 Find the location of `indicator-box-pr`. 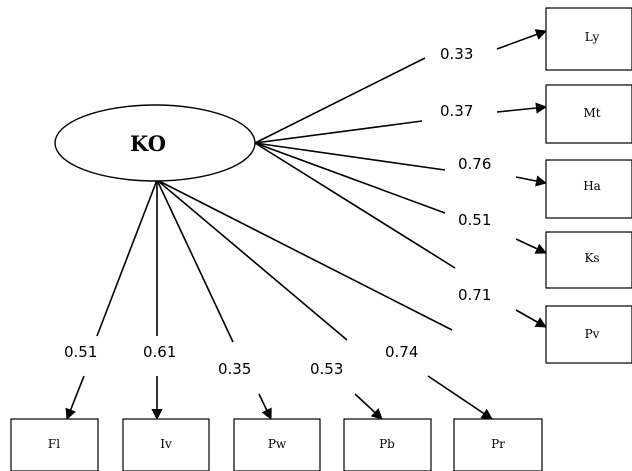

indicator-box-pr is located at coordinates (498, 444).